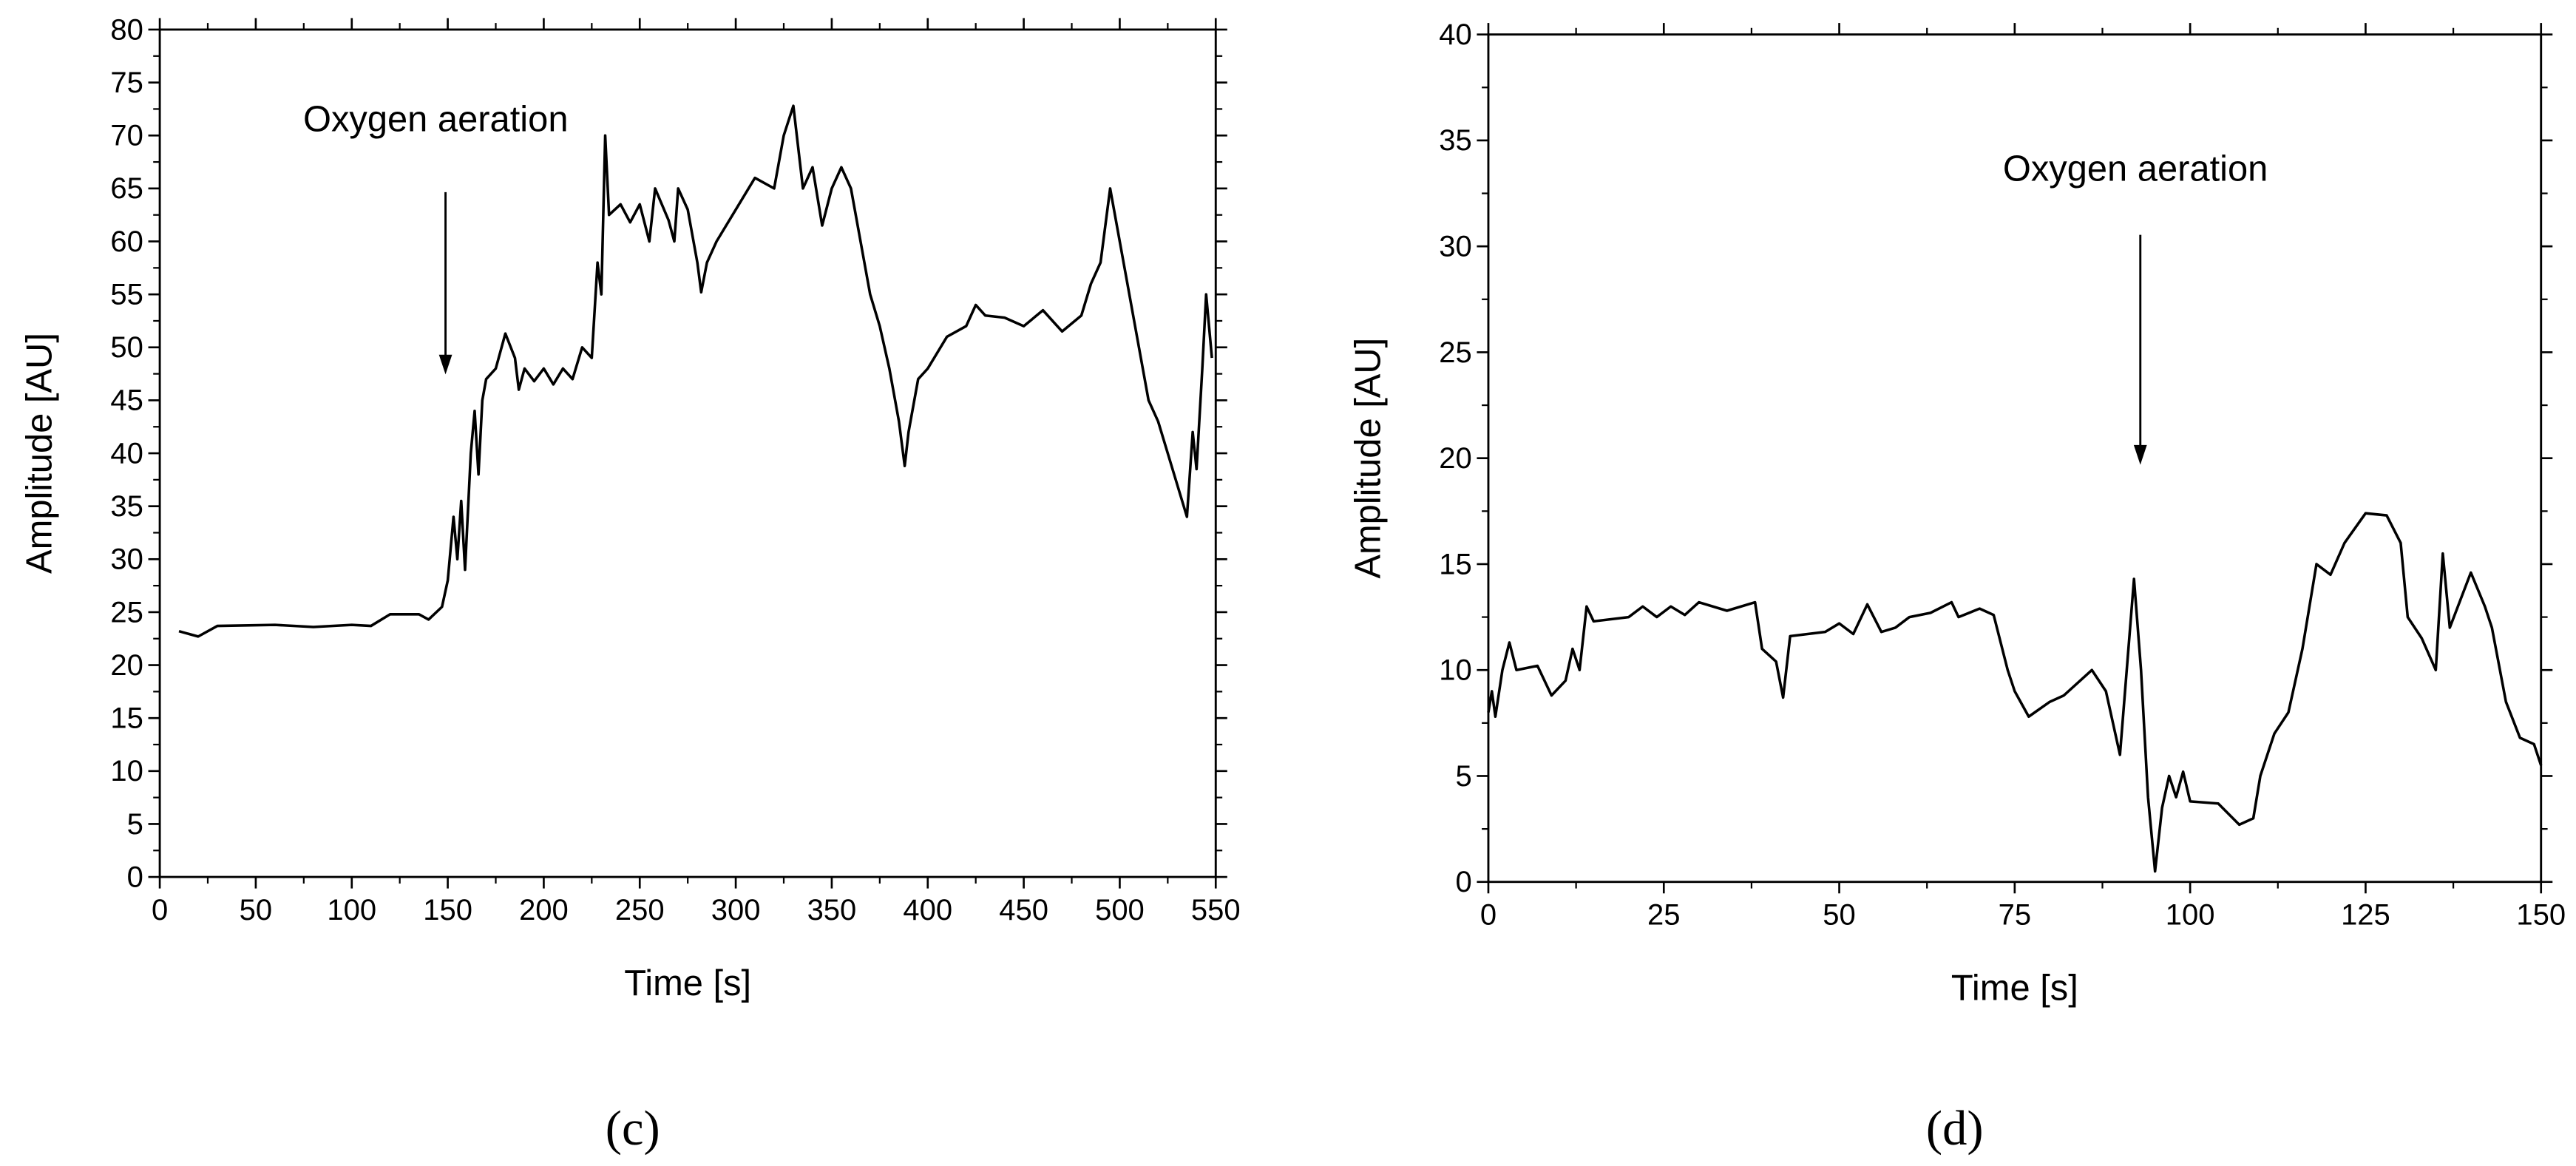 This screenshot has width=2576, height=1166. What do you see at coordinates (126, 83) in the screenshot?
I see `y-tick-label: 75` at bounding box center [126, 83].